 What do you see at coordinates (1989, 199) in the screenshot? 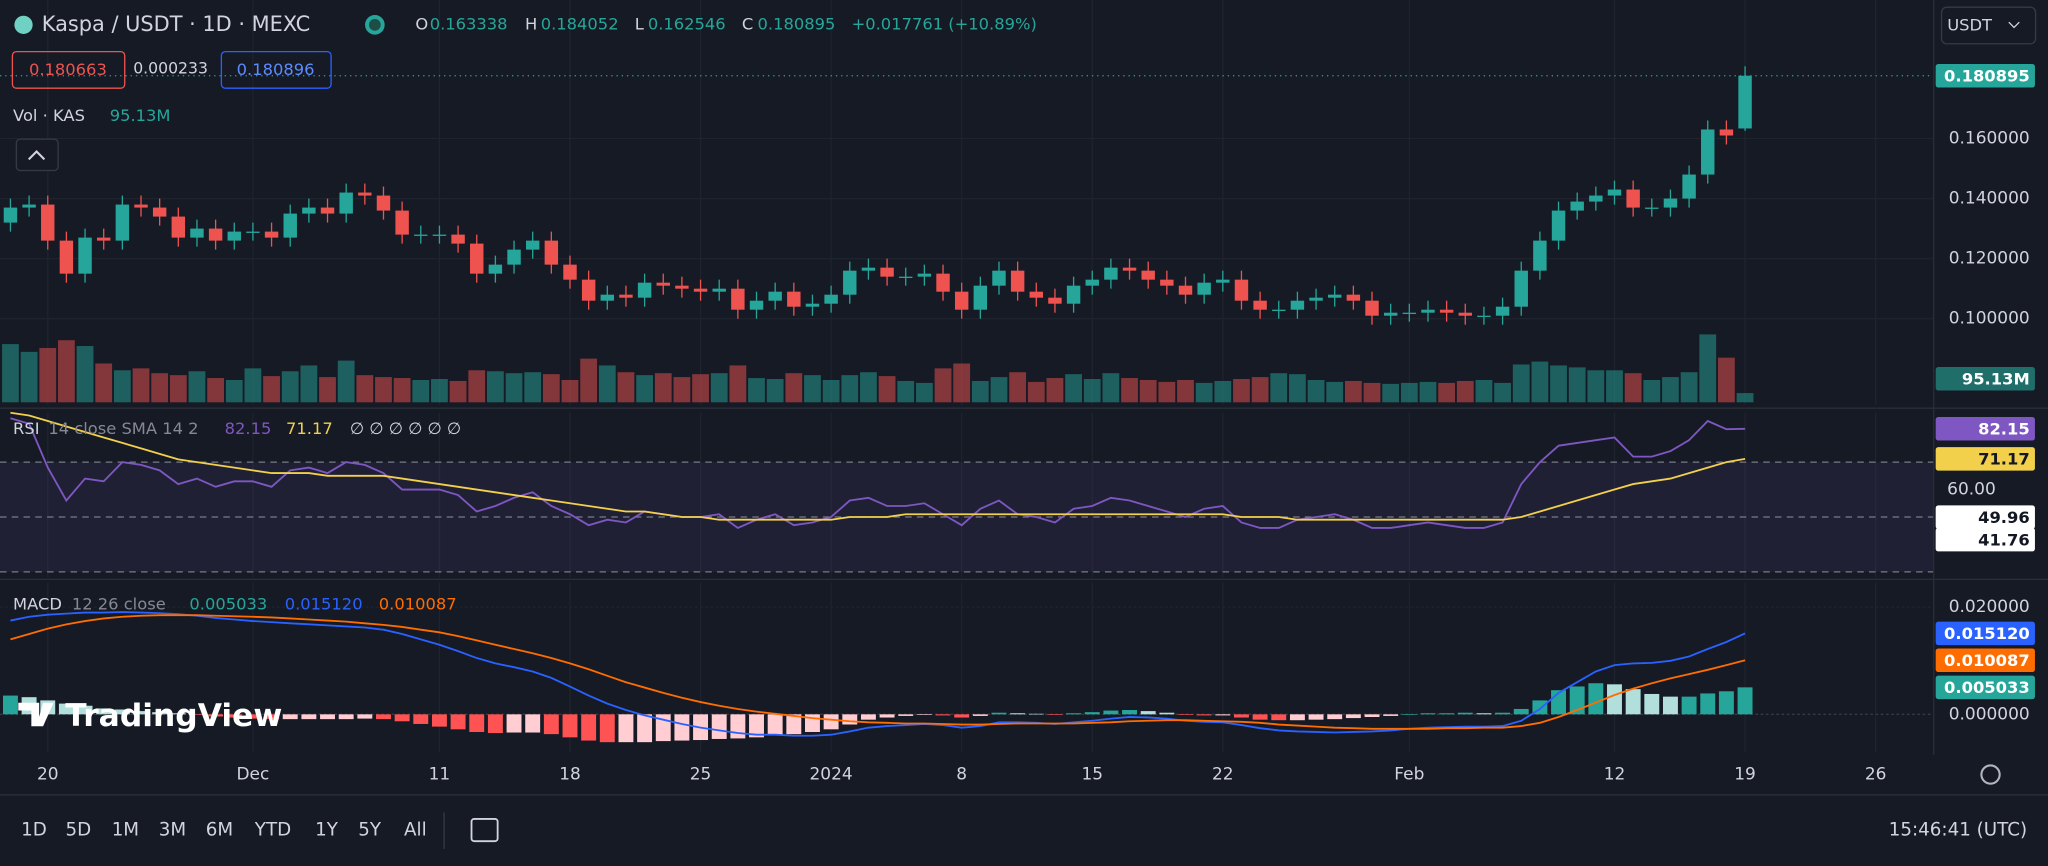
I see `y-tick-label: 0.140000` at bounding box center [1989, 199].